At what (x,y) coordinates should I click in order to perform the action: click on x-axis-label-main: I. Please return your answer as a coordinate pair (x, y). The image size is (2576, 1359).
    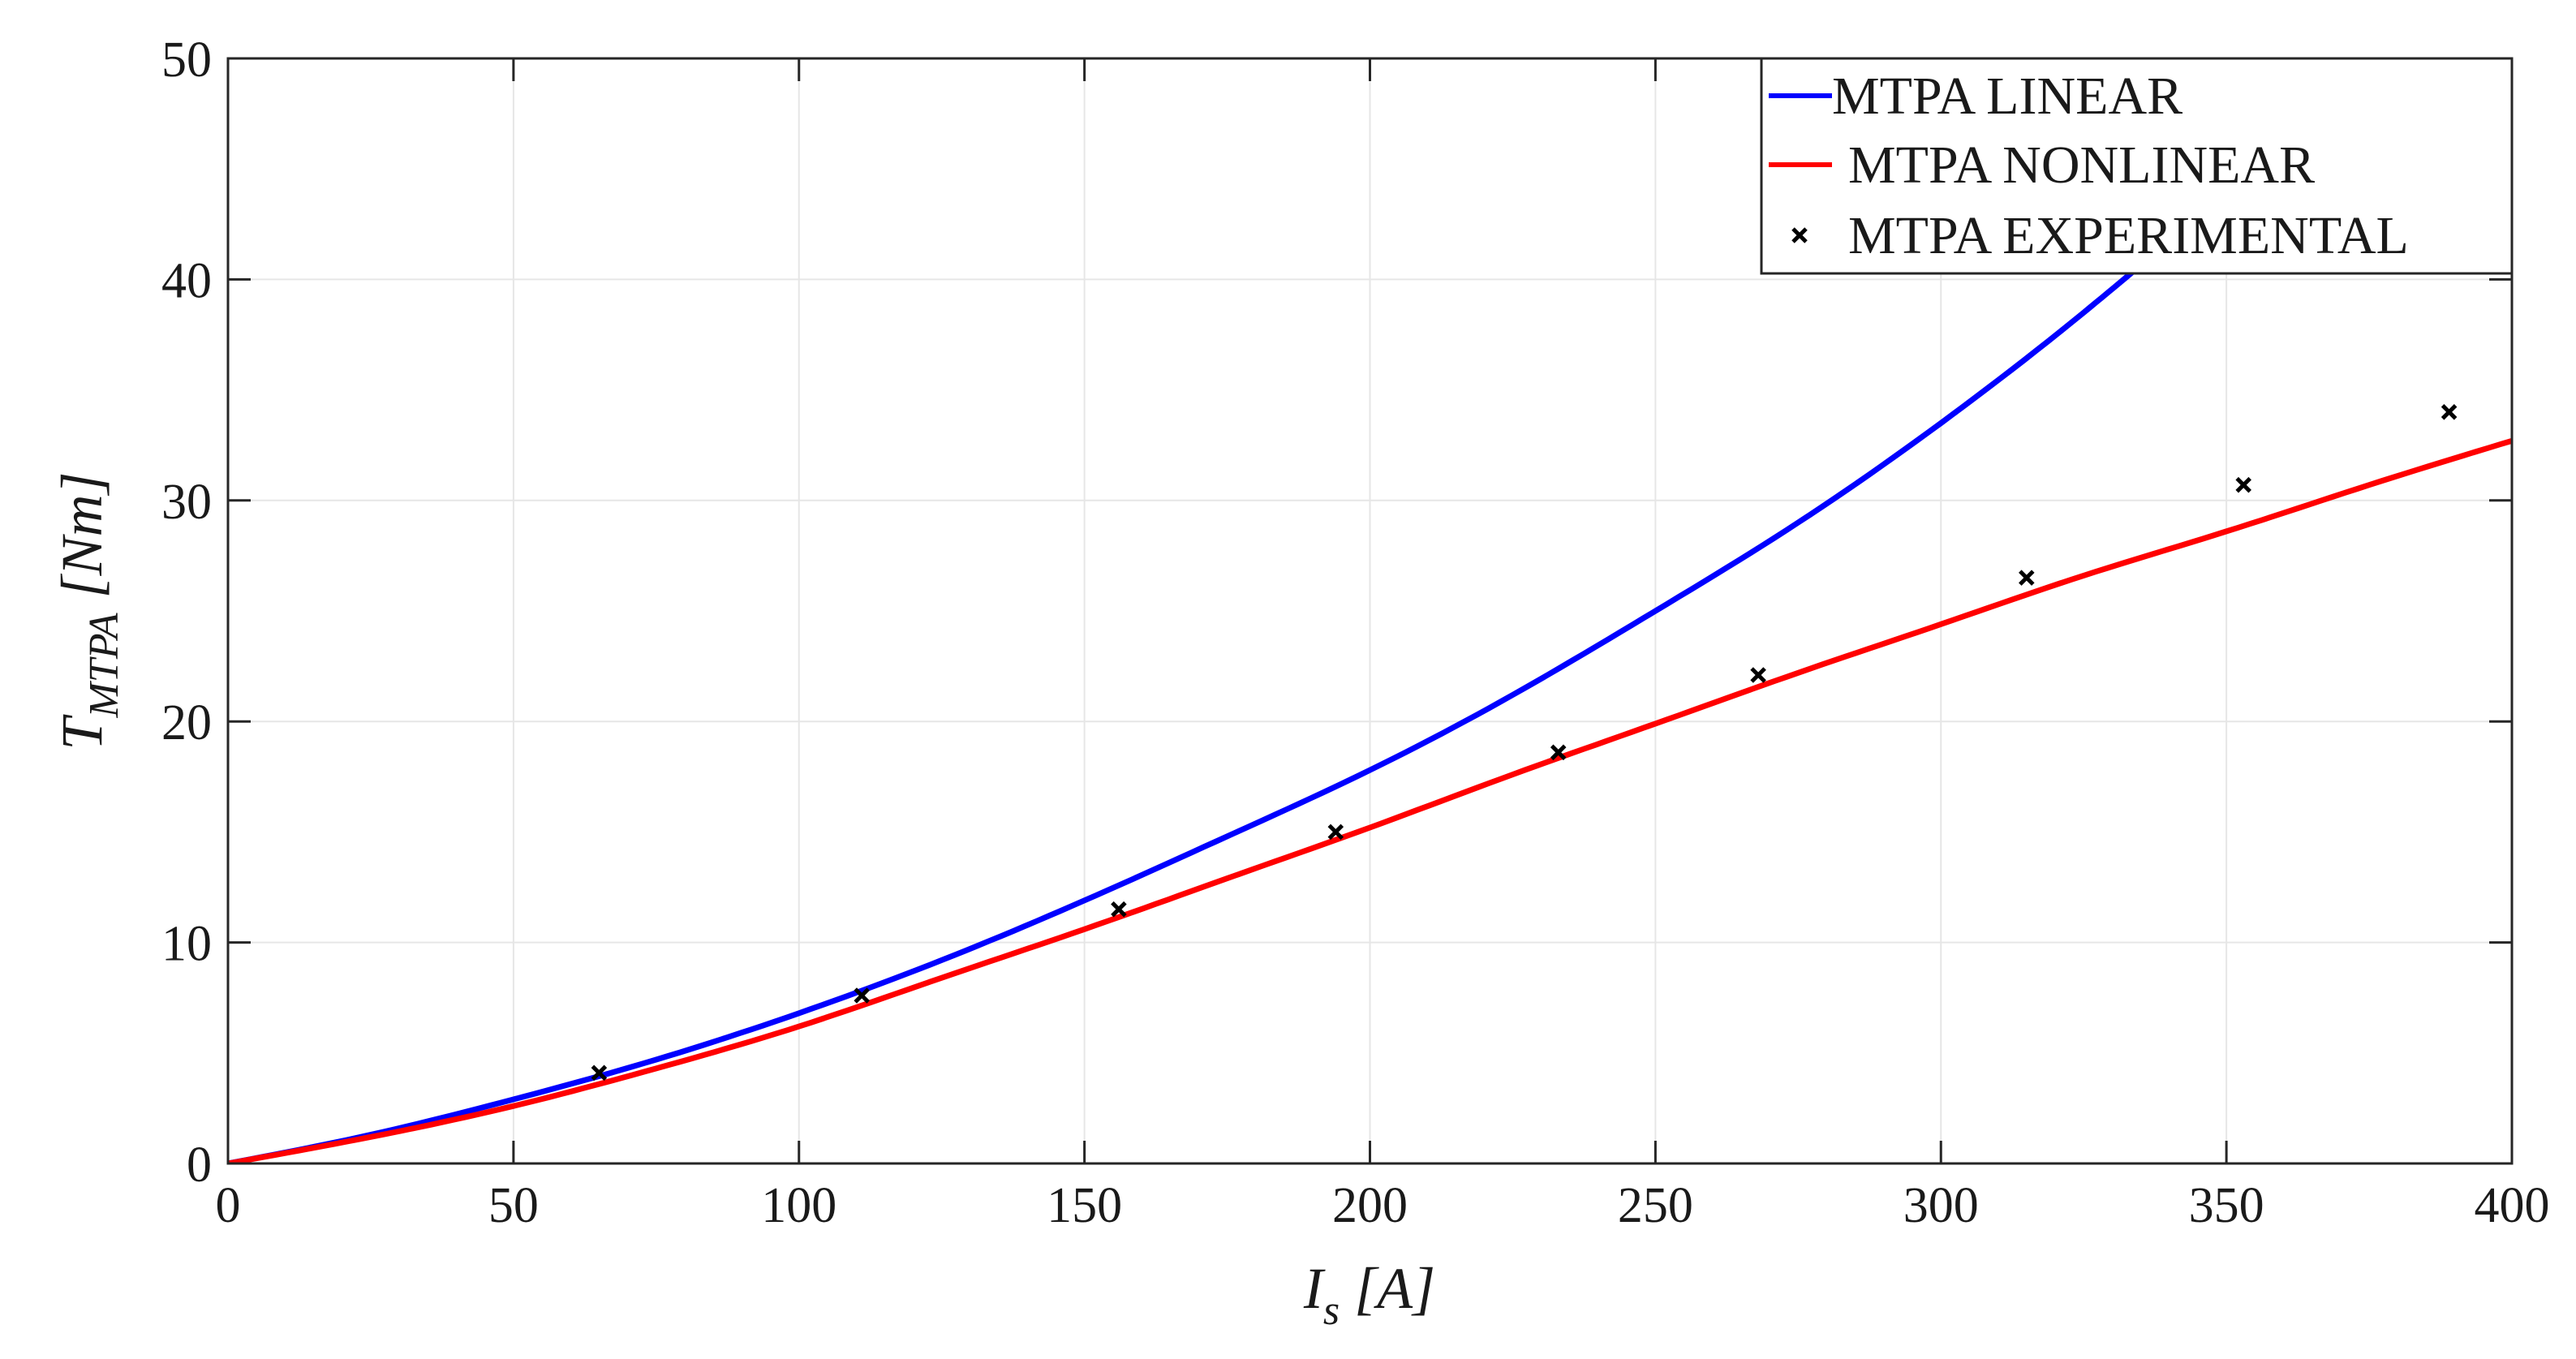
    Looking at the image, I should click on (1314, 1288).